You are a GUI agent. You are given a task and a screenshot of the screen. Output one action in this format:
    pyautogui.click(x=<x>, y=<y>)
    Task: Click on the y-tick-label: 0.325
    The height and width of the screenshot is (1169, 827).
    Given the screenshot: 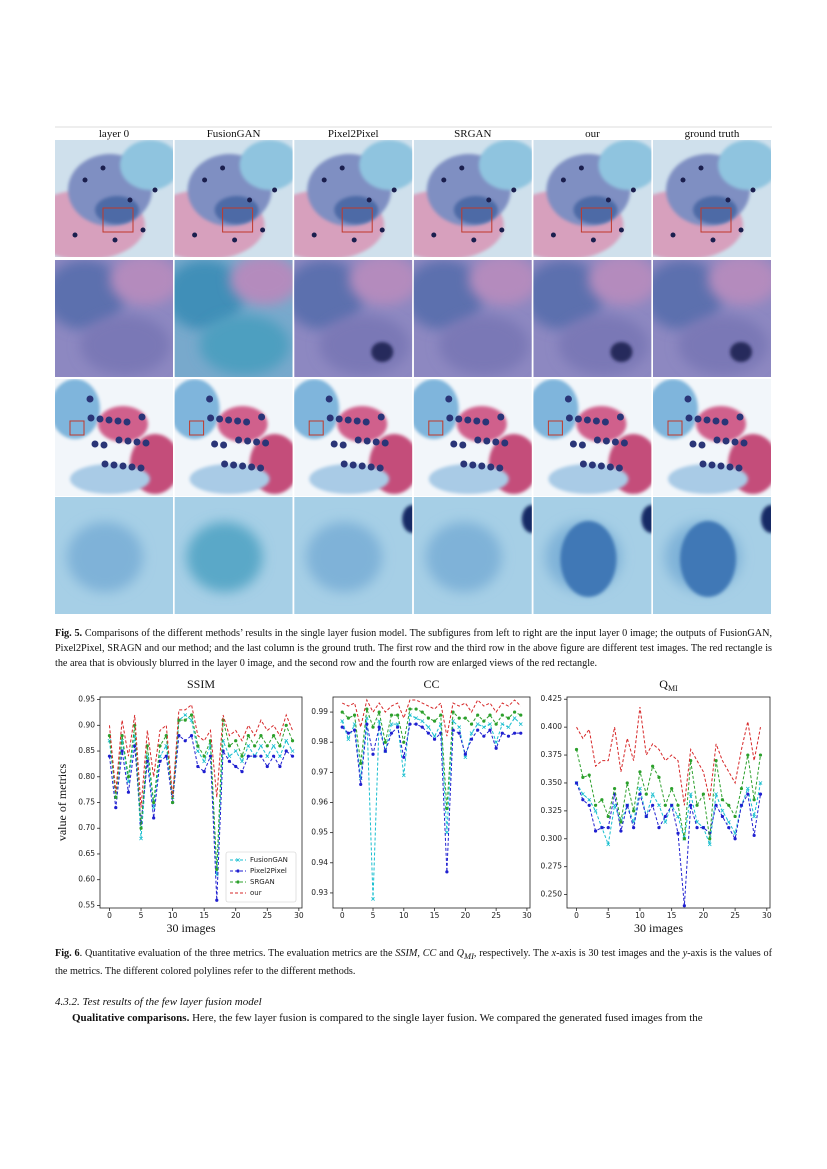 What is the action you would take?
    pyautogui.click(x=552, y=810)
    